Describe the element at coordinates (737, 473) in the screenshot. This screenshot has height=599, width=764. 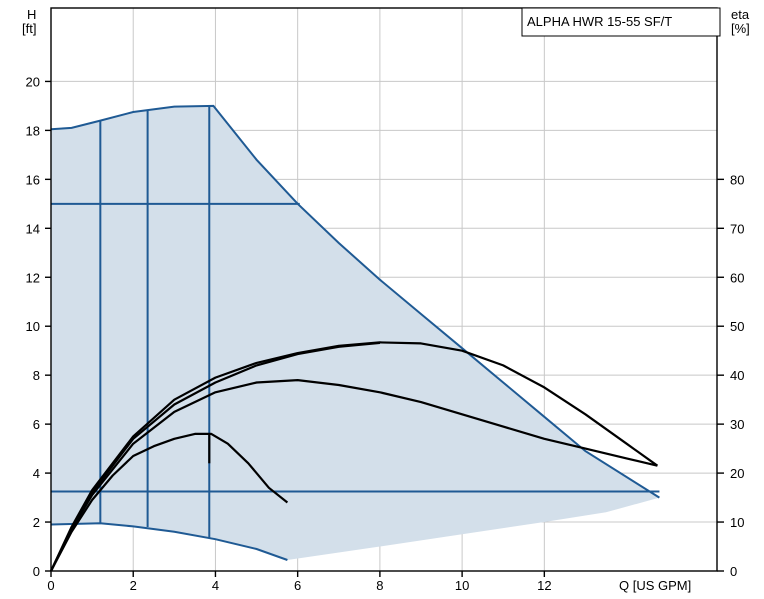
I see `right-tick-label: 20` at that location.